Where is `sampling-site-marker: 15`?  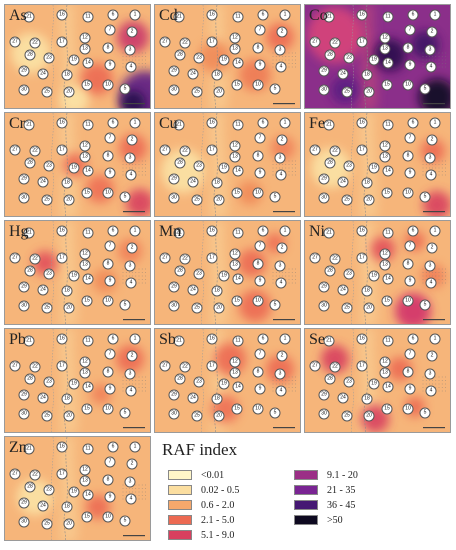
sampling-site-marker: 15 is located at coordinates (387, 409).